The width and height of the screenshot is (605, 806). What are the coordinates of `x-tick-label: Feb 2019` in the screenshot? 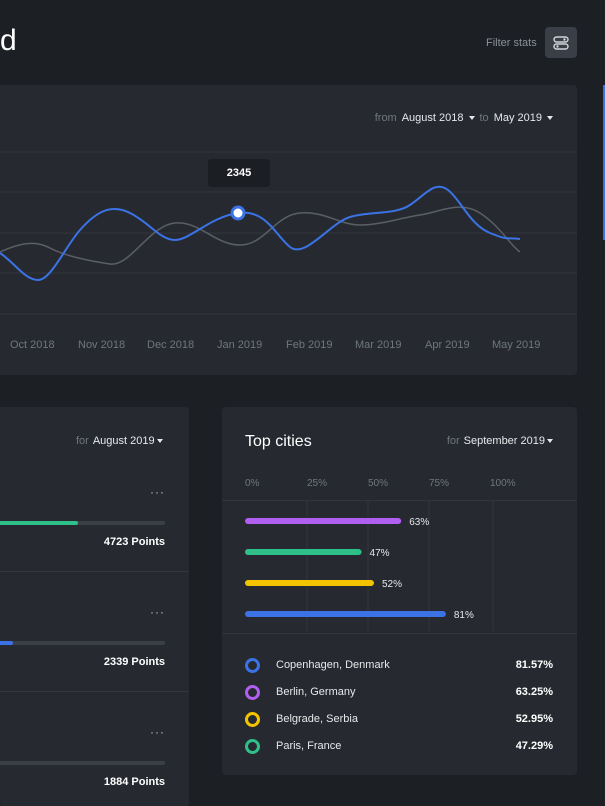 It's located at (309, 345).